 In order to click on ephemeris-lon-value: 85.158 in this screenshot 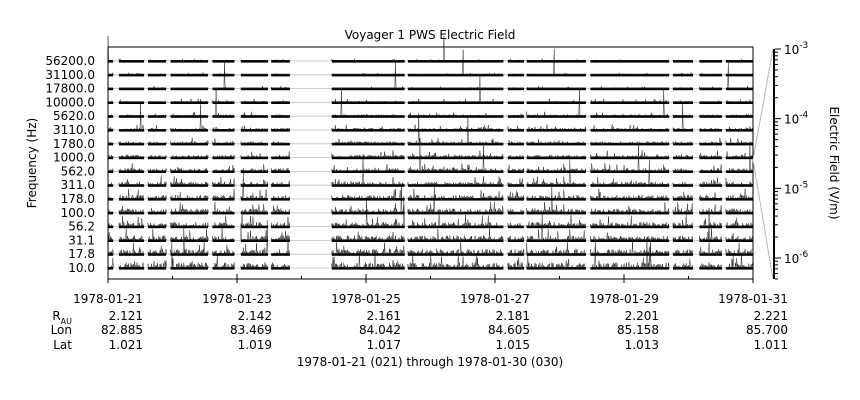, I will do `click(638, 330)`.